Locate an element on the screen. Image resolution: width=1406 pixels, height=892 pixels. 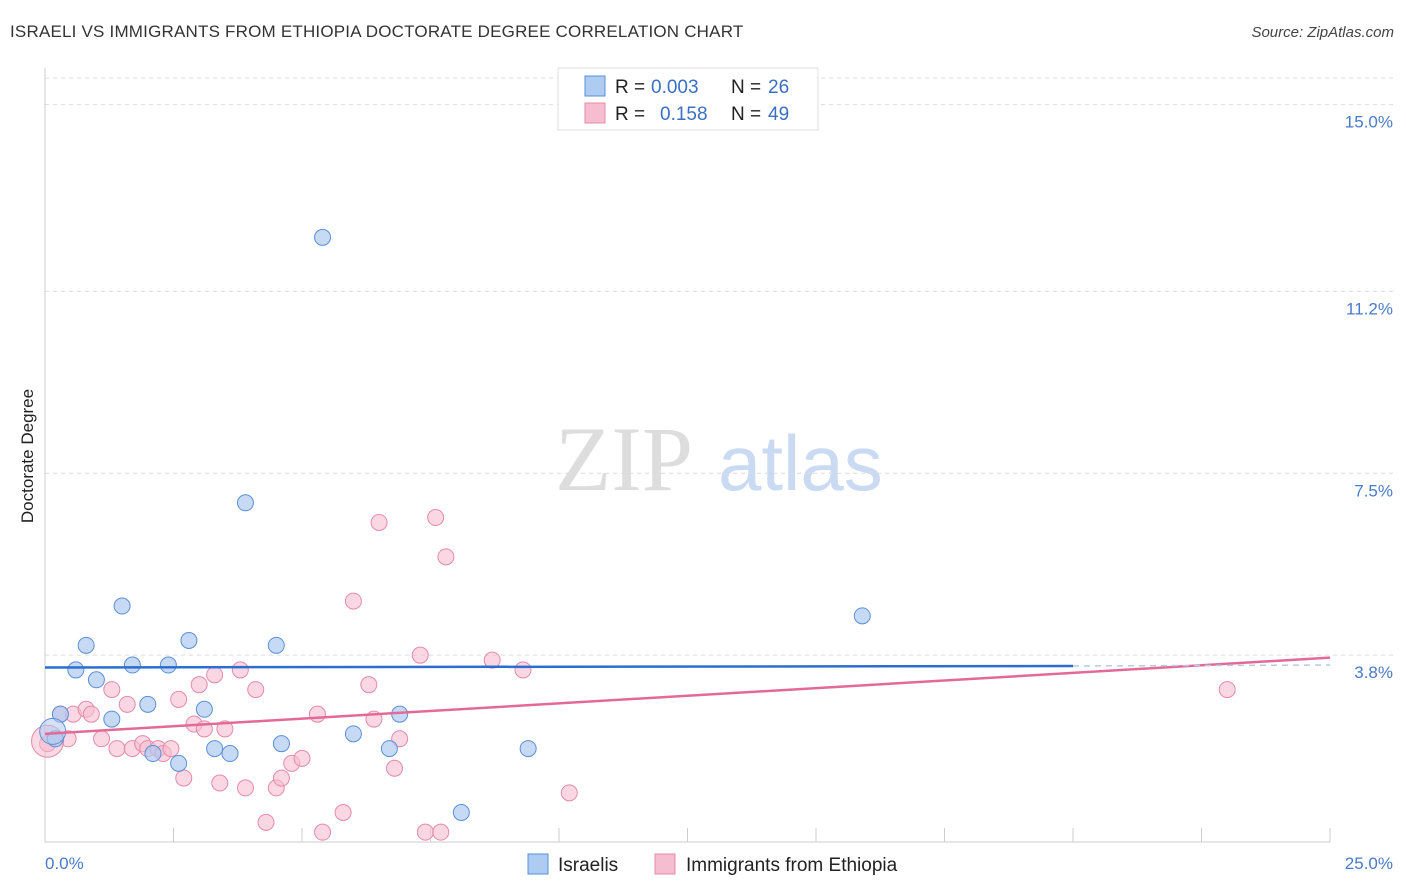
israelis-cluster-point is located at coordinates (53, 731).